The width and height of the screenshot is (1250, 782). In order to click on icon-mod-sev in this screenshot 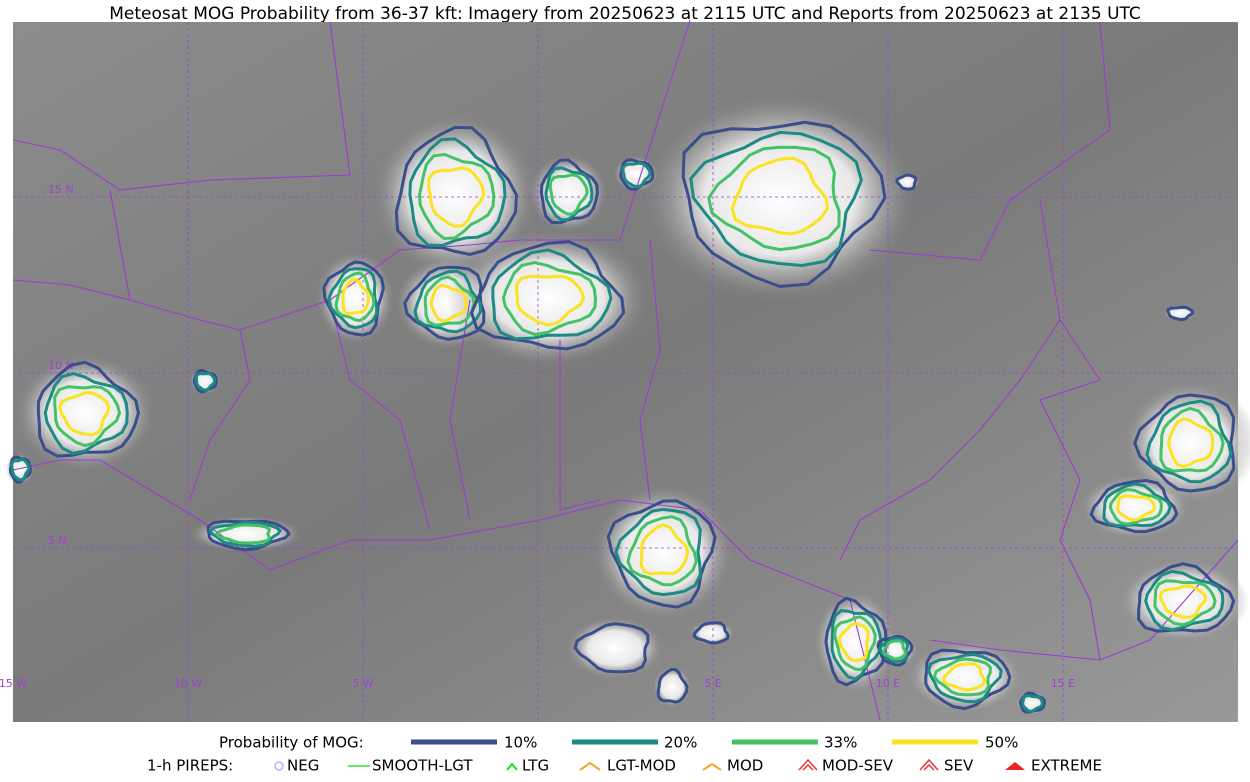, I will do `click(808, 764)`.